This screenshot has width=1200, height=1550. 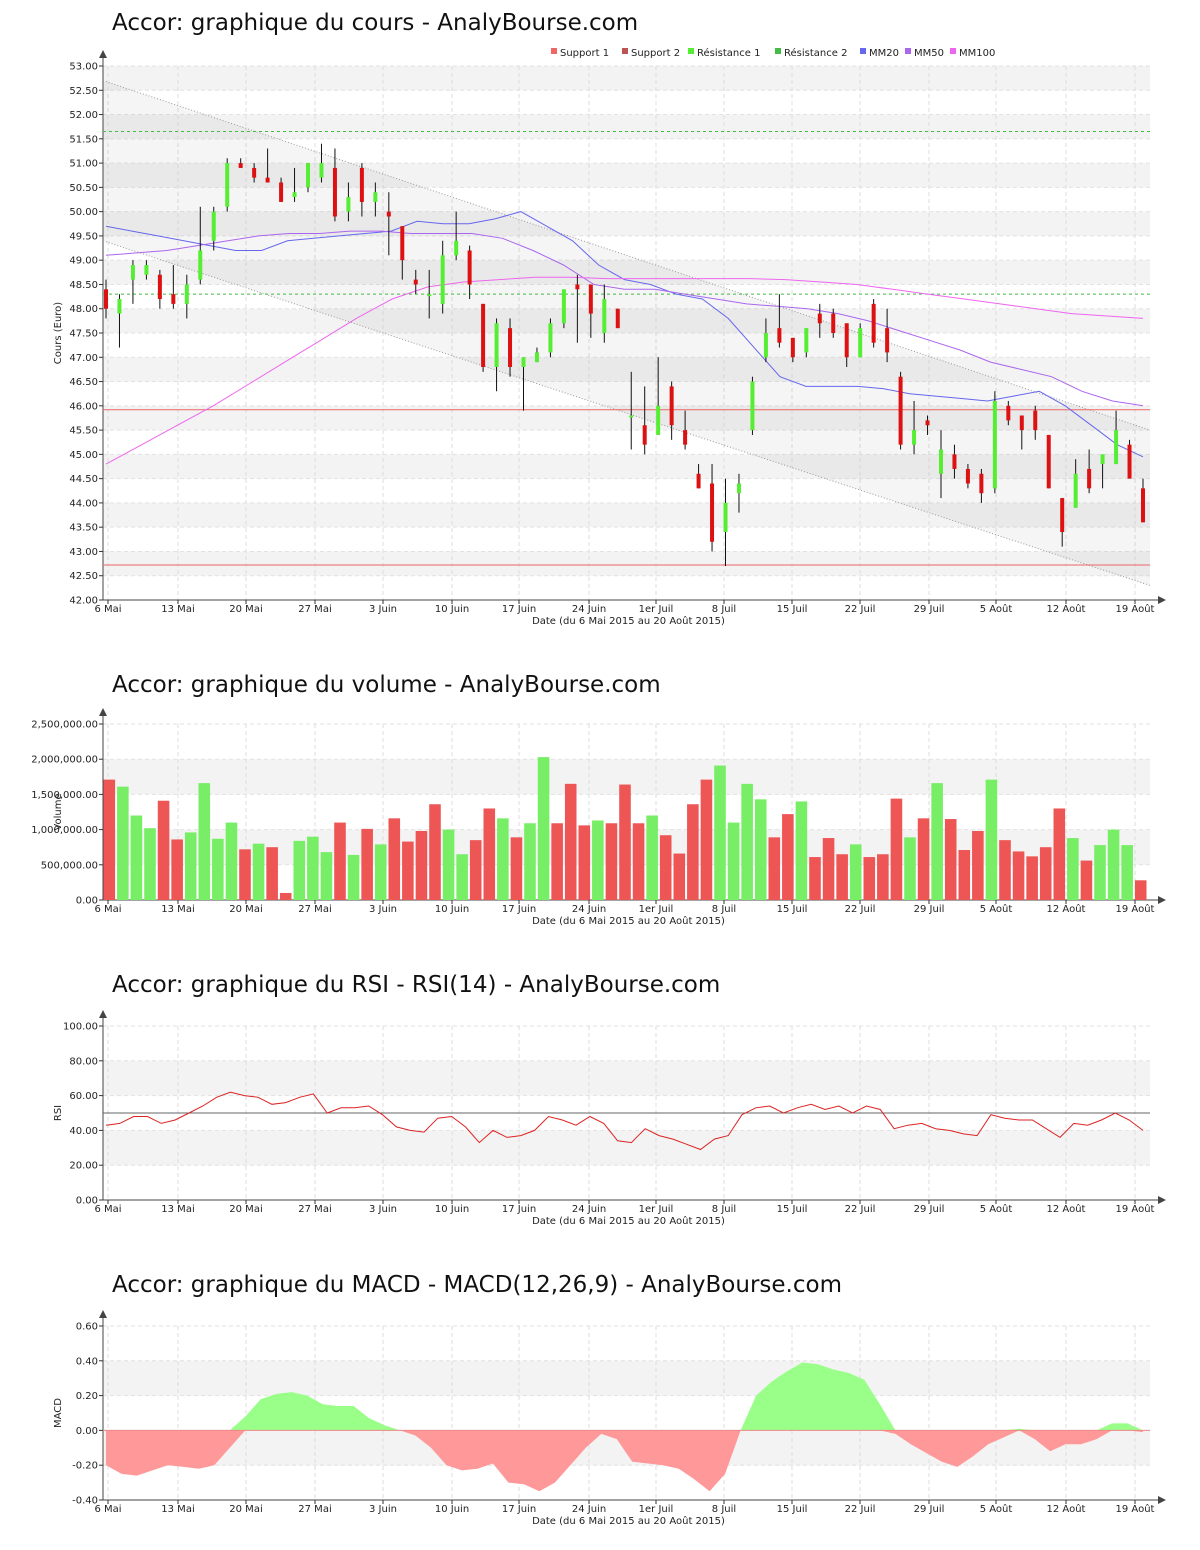 What do you see at coordinates (87, 1361) in the screenshot?
I see `y-tick-label: 0.40` at bounding box center [87, 1361].